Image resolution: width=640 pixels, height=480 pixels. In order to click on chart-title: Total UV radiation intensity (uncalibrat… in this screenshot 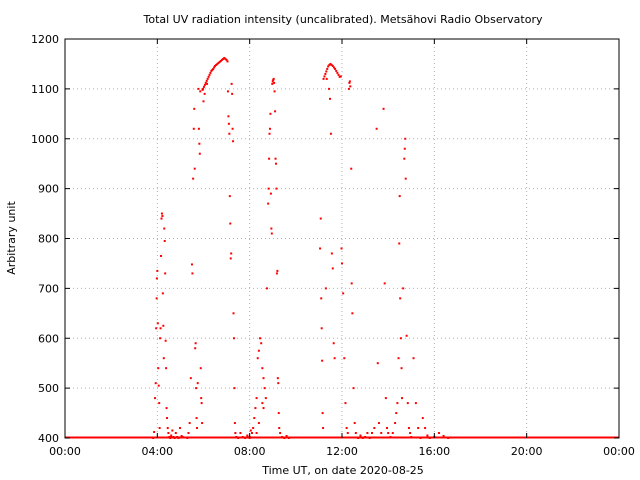, I will do `click(343, 19)`.